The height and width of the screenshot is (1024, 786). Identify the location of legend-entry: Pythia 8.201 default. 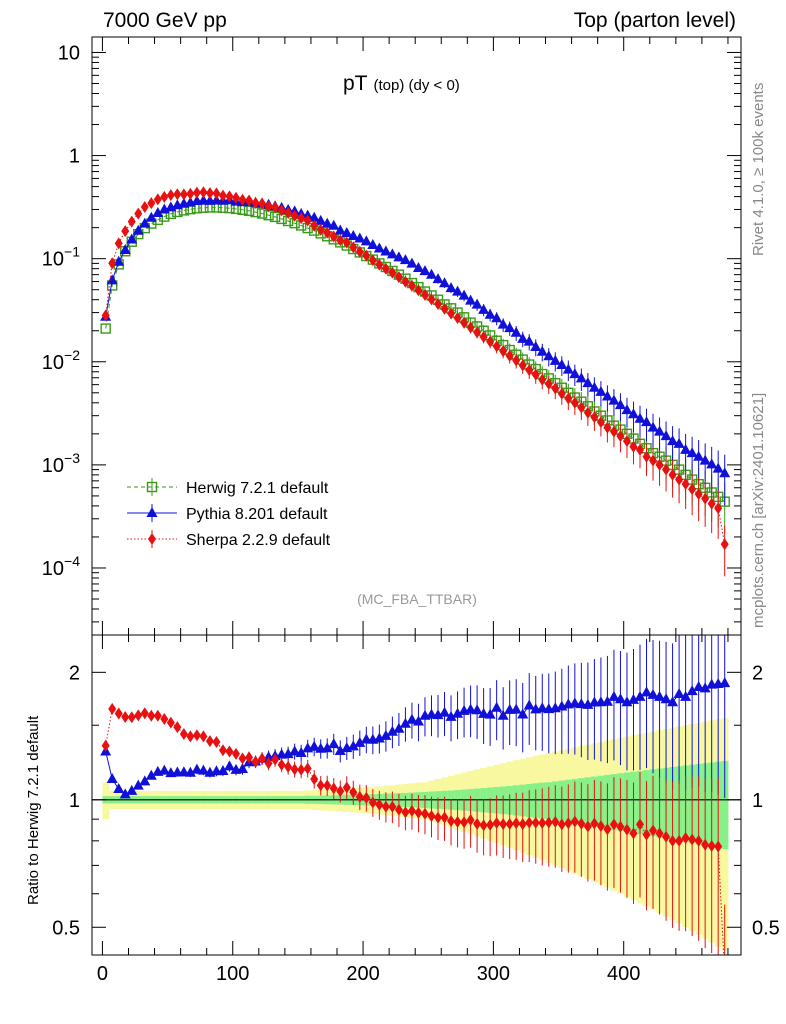
(227, 513).